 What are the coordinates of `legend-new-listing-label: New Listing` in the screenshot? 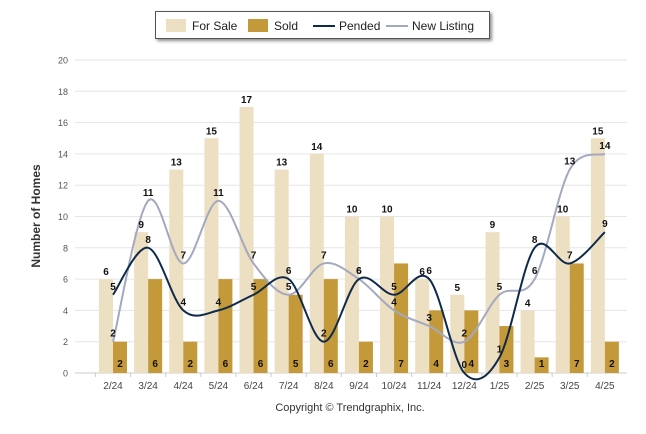 It's located at (443, 26).